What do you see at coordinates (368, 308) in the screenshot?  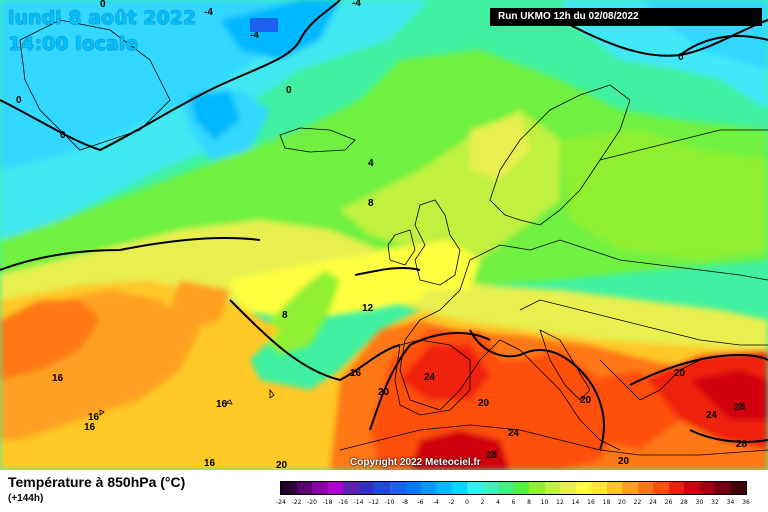 I see `contour-label: 12` at bounding box center [368, 308].